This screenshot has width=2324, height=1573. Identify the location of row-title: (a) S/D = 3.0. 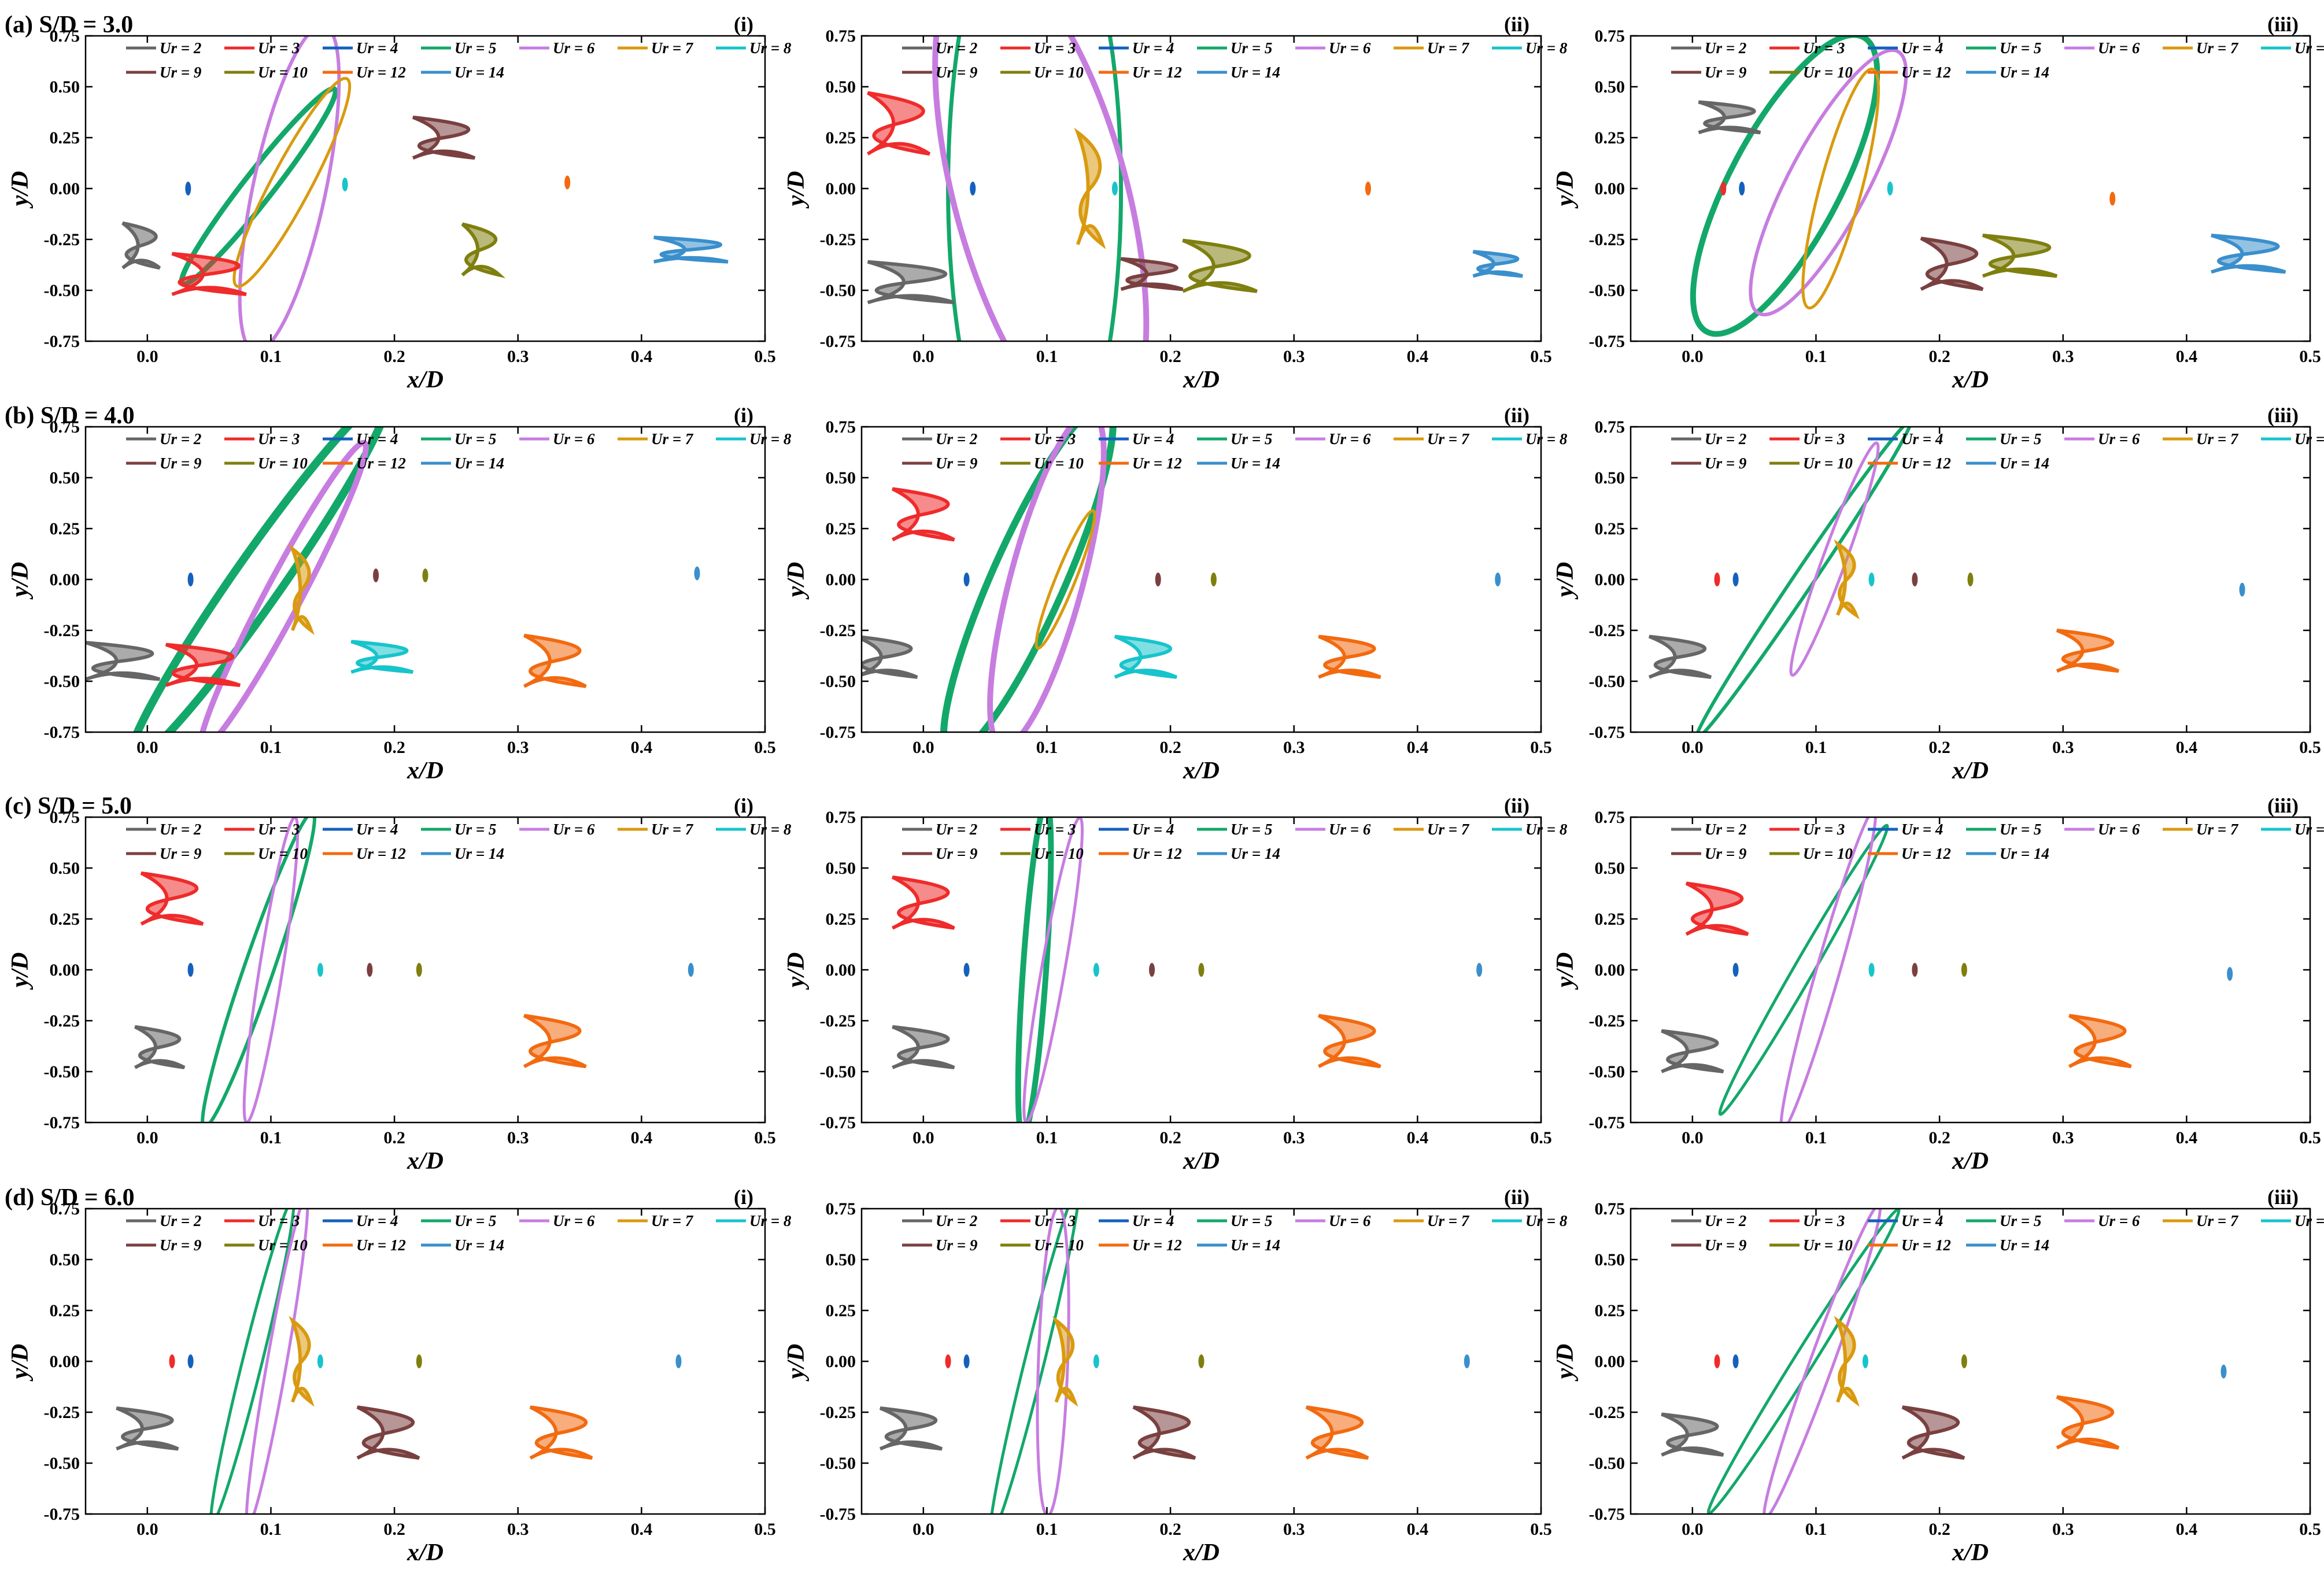
(69, 25).